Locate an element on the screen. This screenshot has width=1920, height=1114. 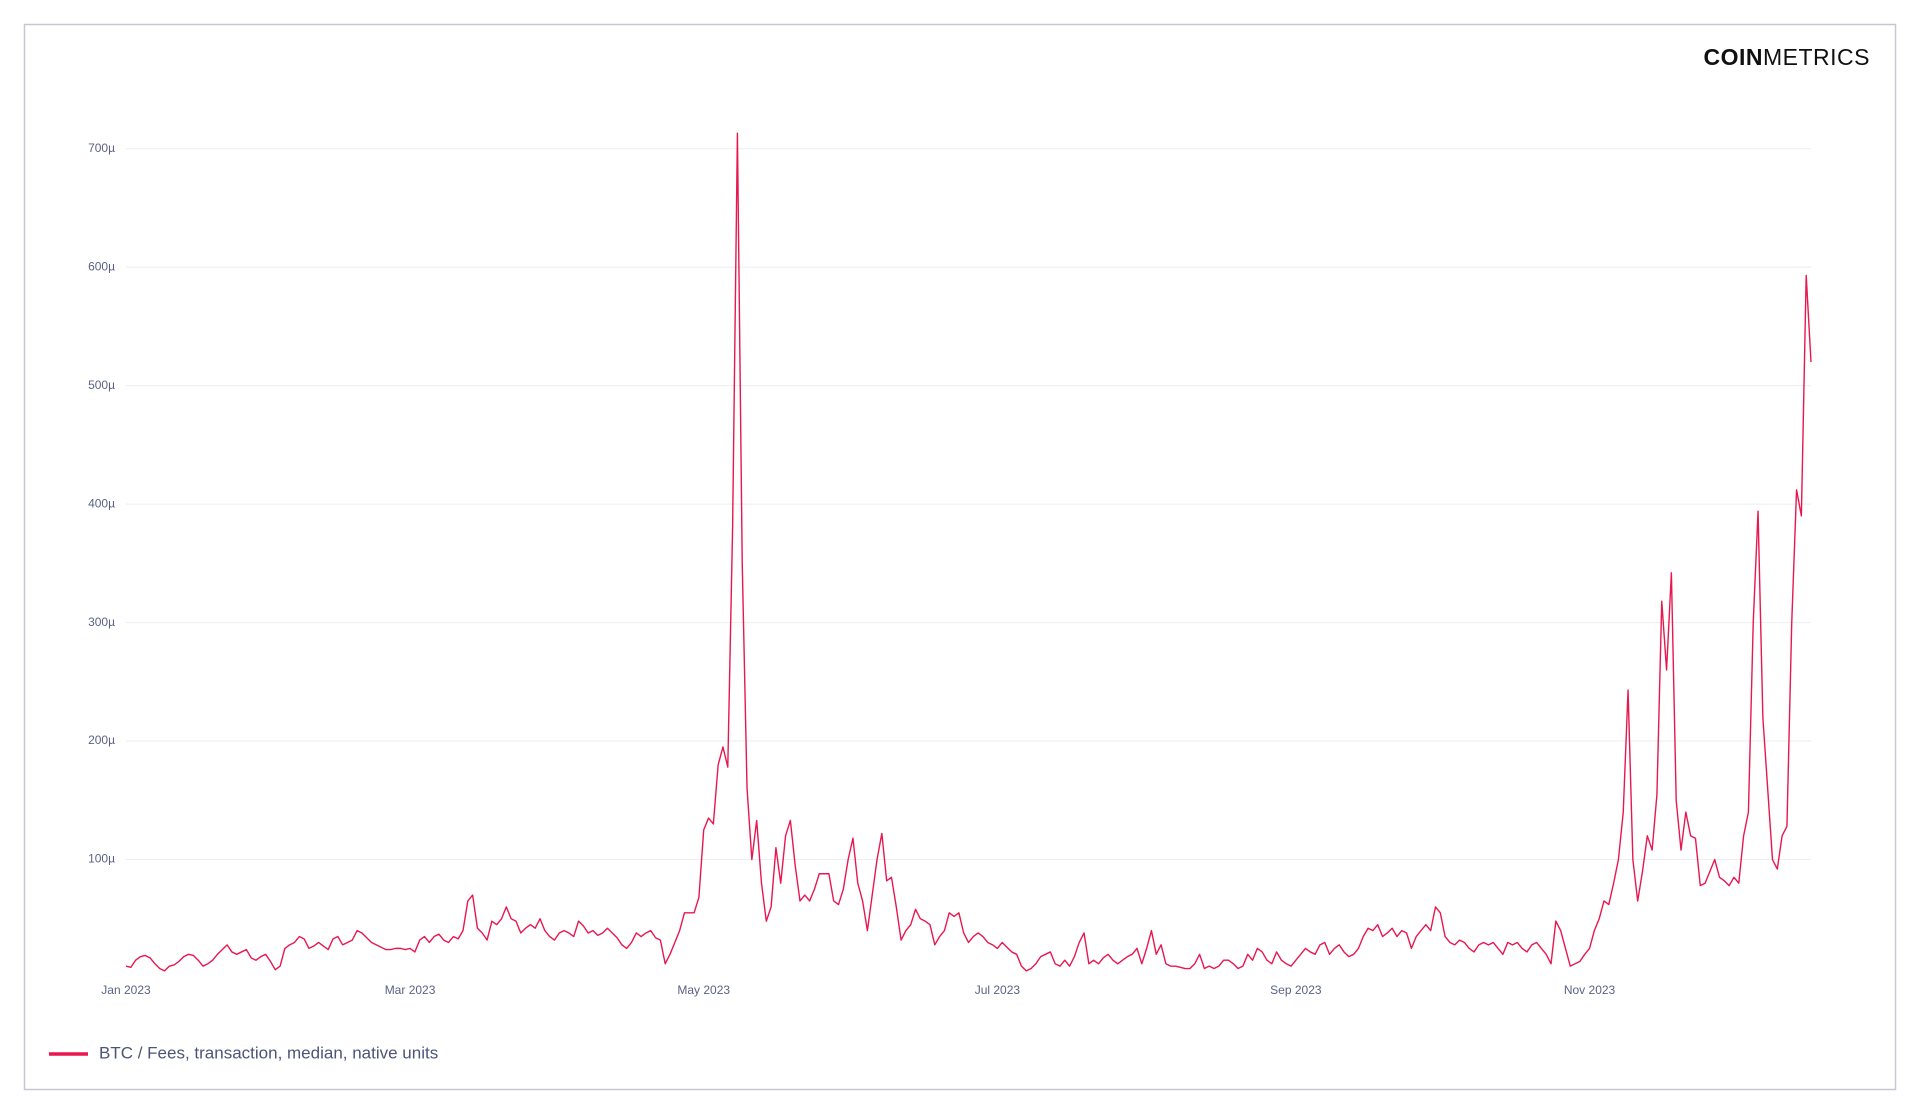
logo: COINMETRICS is located at coordinates (1787, 57).